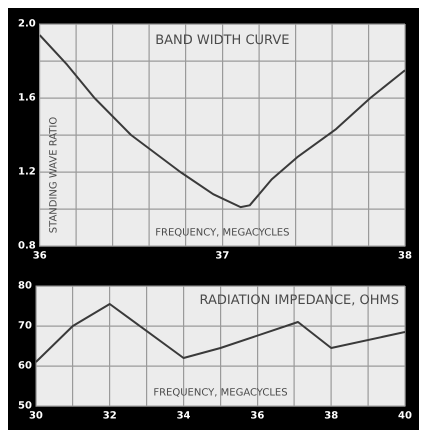  Describe the element at coordinates (222, 40) in the screenshot. I see `text: BAND WIDTH CURVE` at that location.